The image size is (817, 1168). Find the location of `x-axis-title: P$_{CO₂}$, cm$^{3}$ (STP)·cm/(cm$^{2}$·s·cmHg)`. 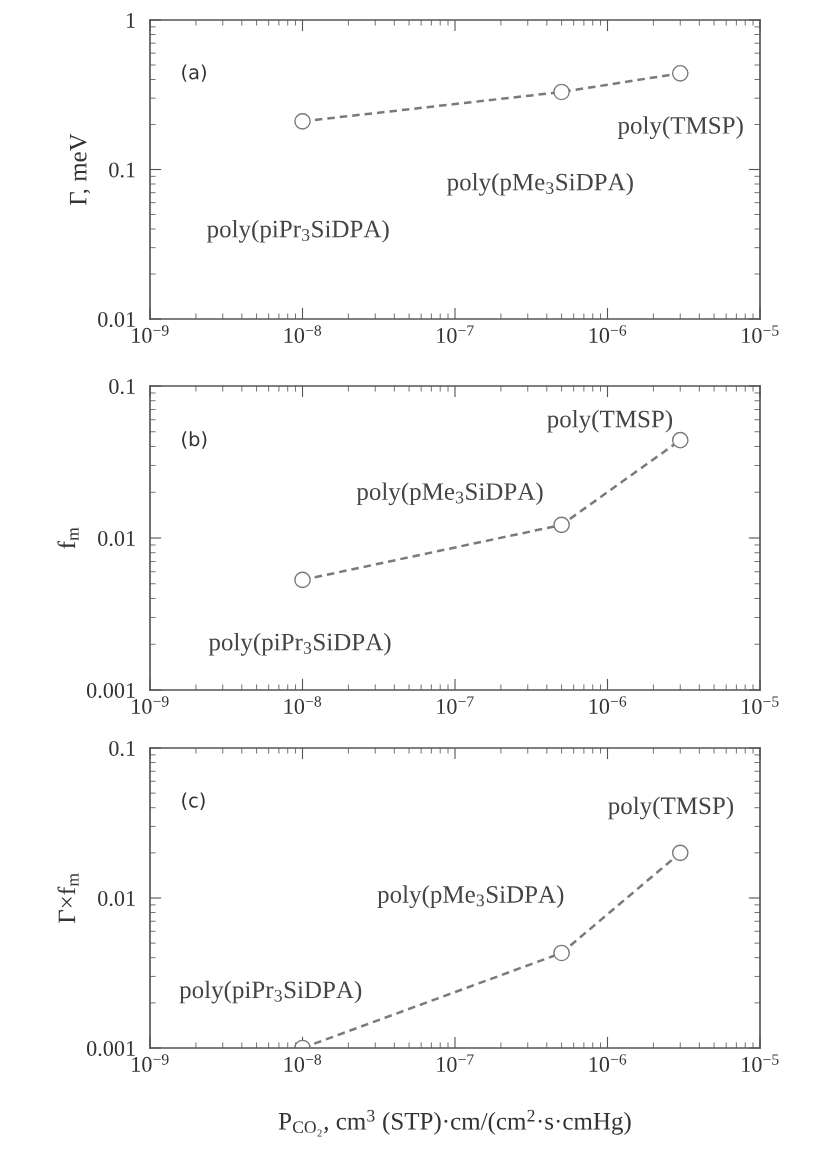

x-axis-title: P$_{CO₂}$, cm$^{3}$ (STP)·cm/(cm$^{2}$·s·cmHg) is located at coordinates (454, 1123).